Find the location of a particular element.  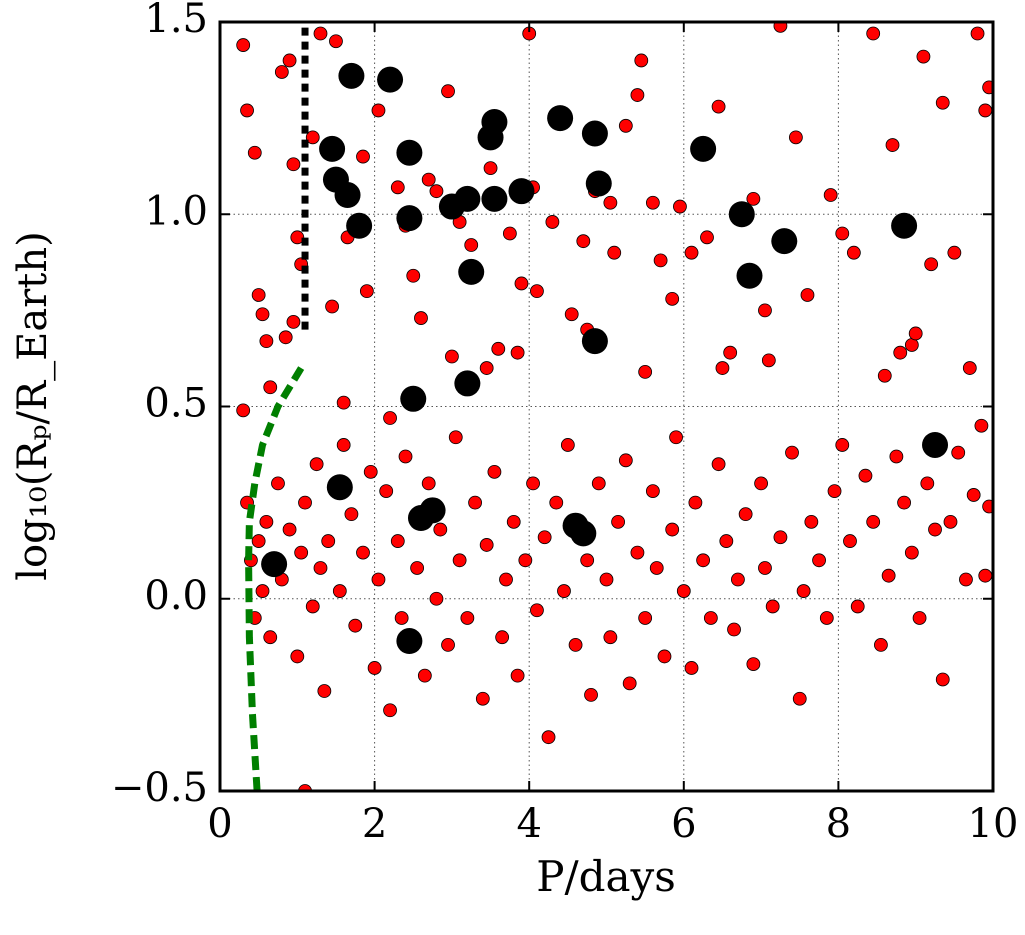

y-tick-label: 0.0 is located at coordinates (176, 596).